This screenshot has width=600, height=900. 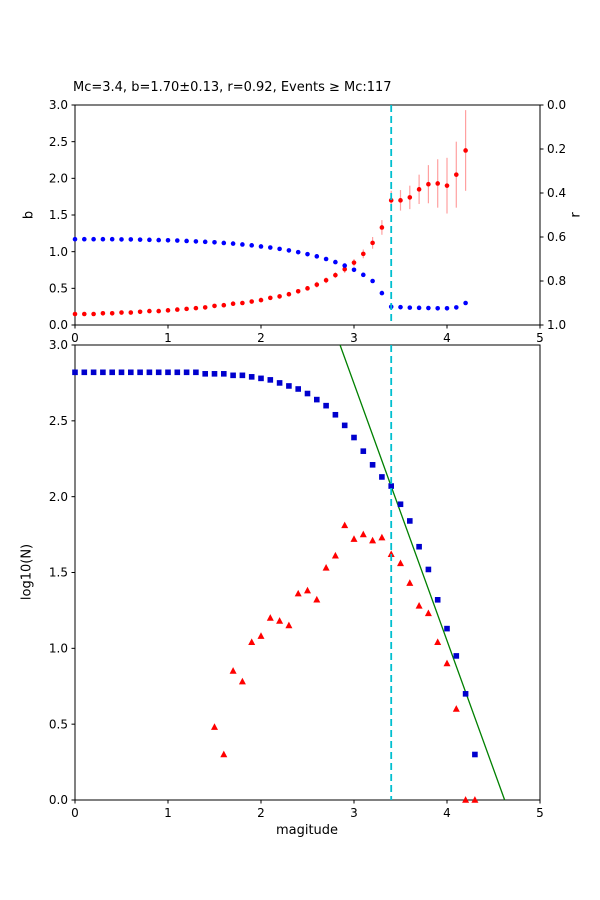 I want to click on y-tick-label: 0.5, so click(x=58, y=289).